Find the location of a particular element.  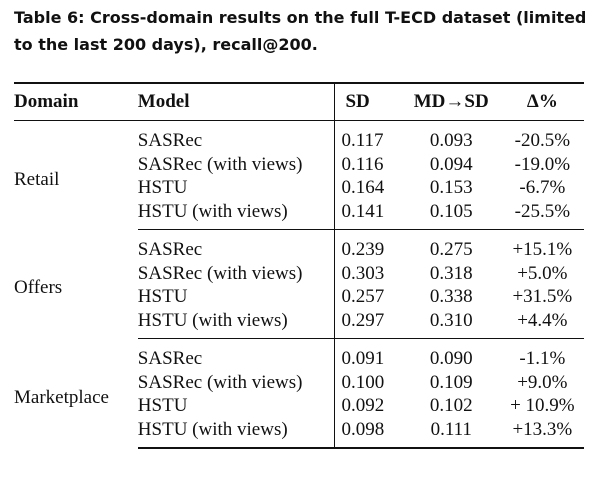

header-model: Model is located at coordinates (236, 101).